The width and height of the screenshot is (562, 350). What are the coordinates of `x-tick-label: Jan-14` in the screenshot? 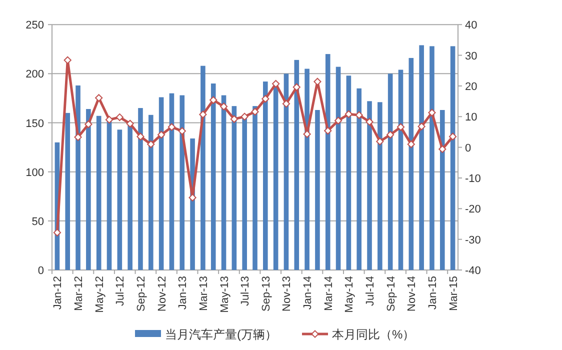 It's located at (308, 293).